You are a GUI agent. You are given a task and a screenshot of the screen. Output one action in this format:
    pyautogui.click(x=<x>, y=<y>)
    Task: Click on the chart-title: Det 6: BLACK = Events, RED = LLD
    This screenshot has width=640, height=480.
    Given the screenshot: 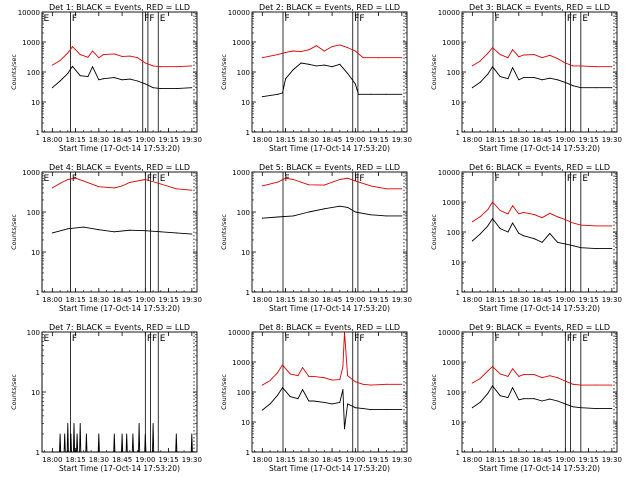 What is the action you would take?
    pyautogui.click(x=539, y=167)
    